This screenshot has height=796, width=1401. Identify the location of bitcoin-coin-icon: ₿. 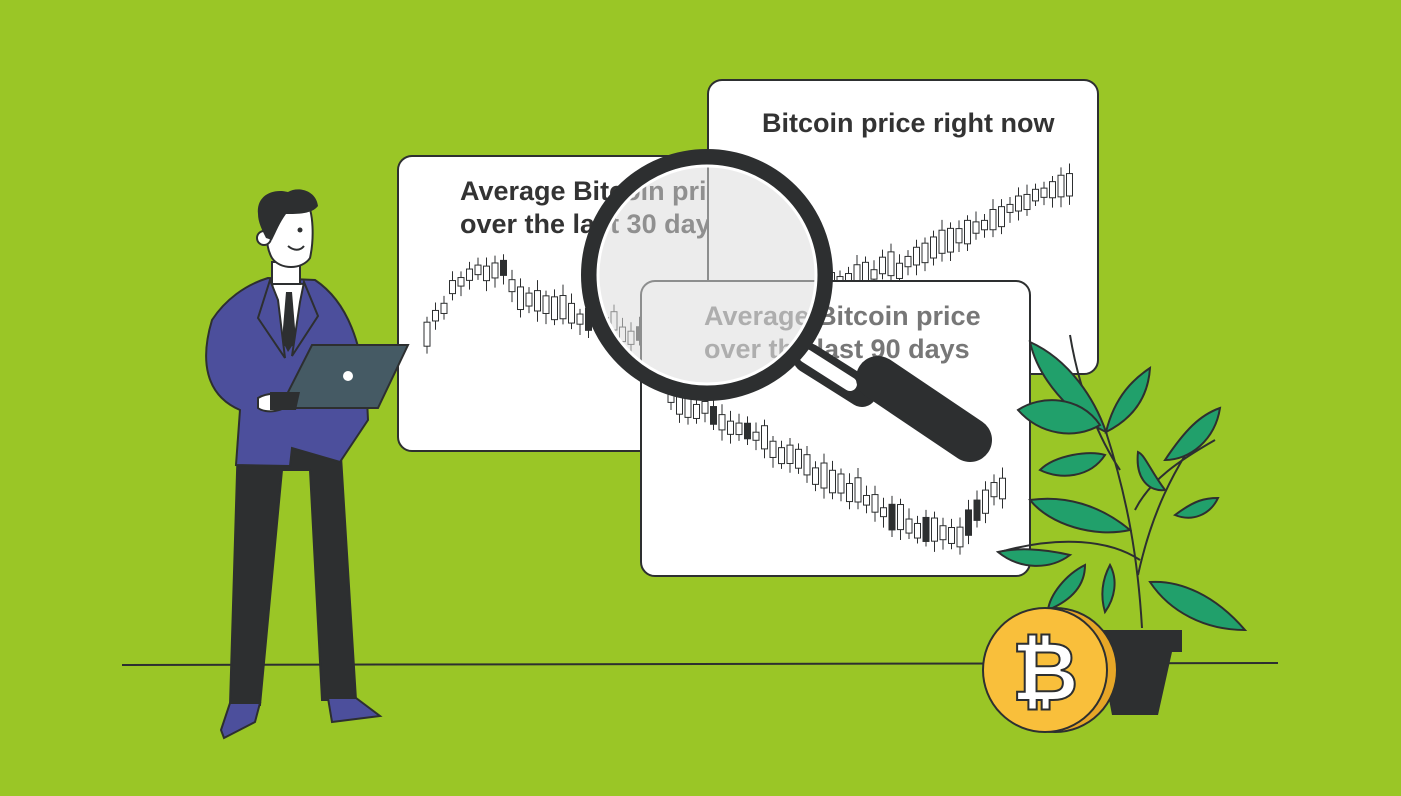
(1050, 670).